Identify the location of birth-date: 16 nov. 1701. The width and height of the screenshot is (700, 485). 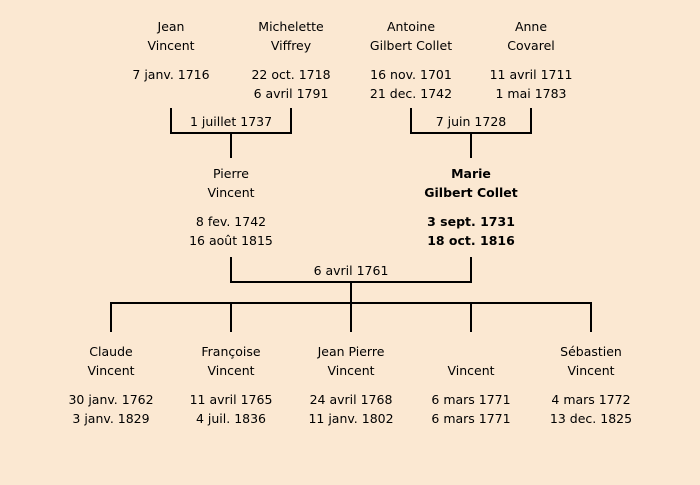
(411, 74).